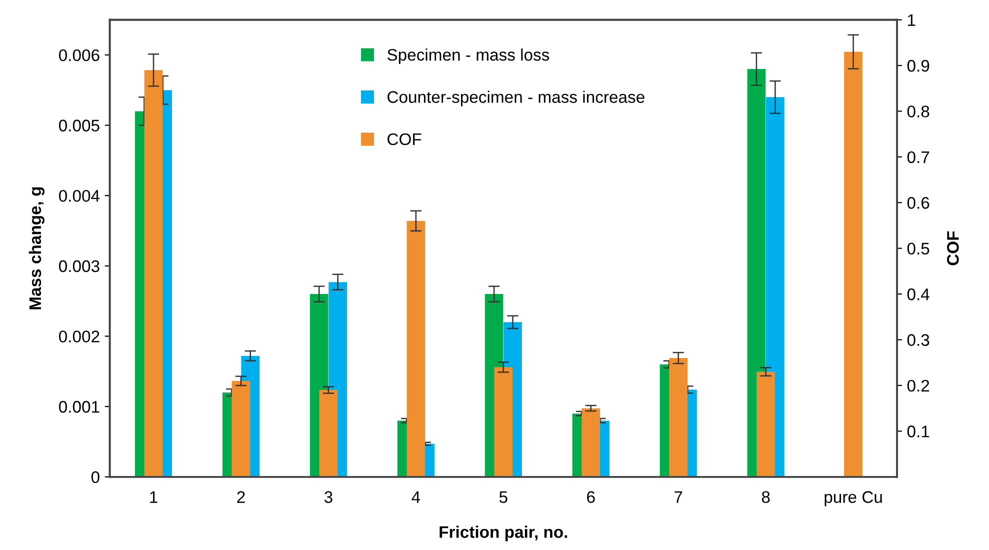 The image size is (989, 550). I want to click on y2-tick-label: 0.9, so click(918, 66).